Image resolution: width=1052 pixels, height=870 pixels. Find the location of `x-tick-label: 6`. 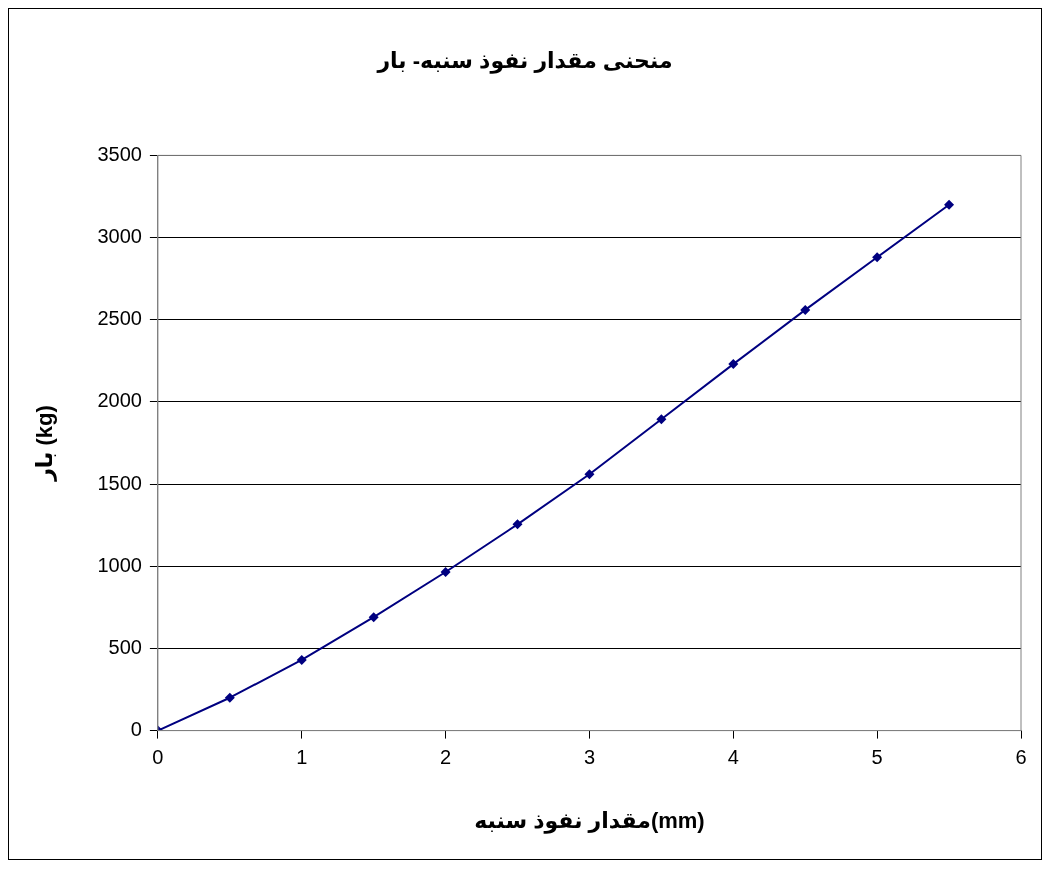

x-tick-label: 6 is located at coordinates (1021, 757).